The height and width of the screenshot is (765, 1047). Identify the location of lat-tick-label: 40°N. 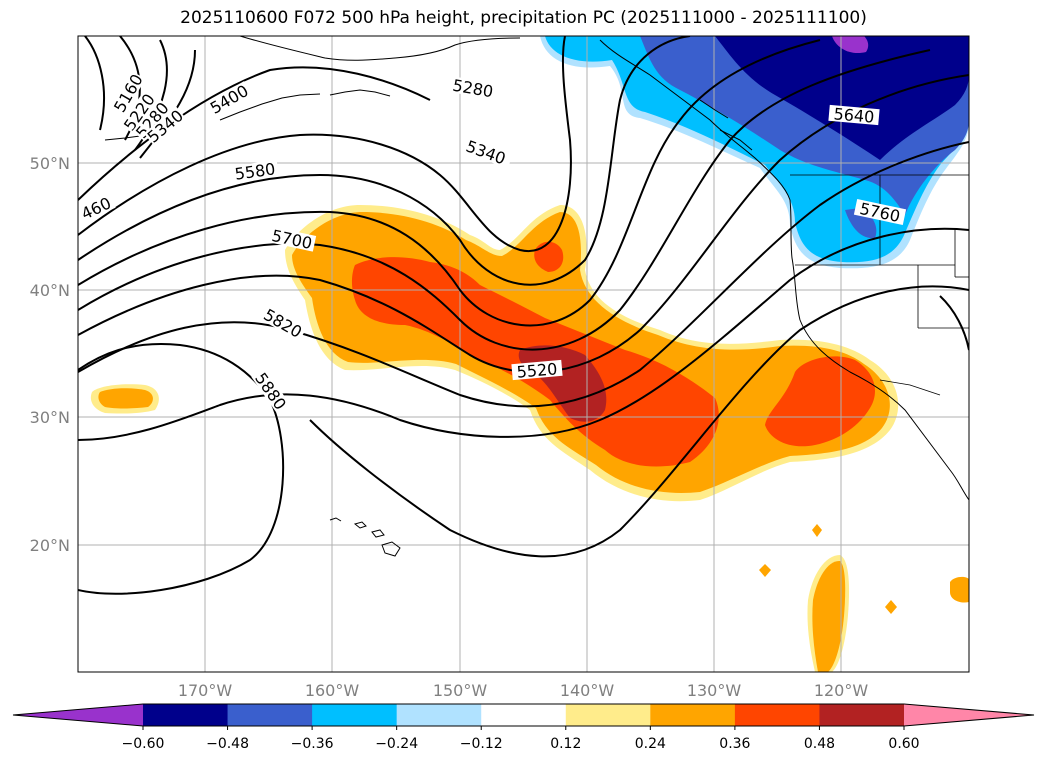
(50, 290).